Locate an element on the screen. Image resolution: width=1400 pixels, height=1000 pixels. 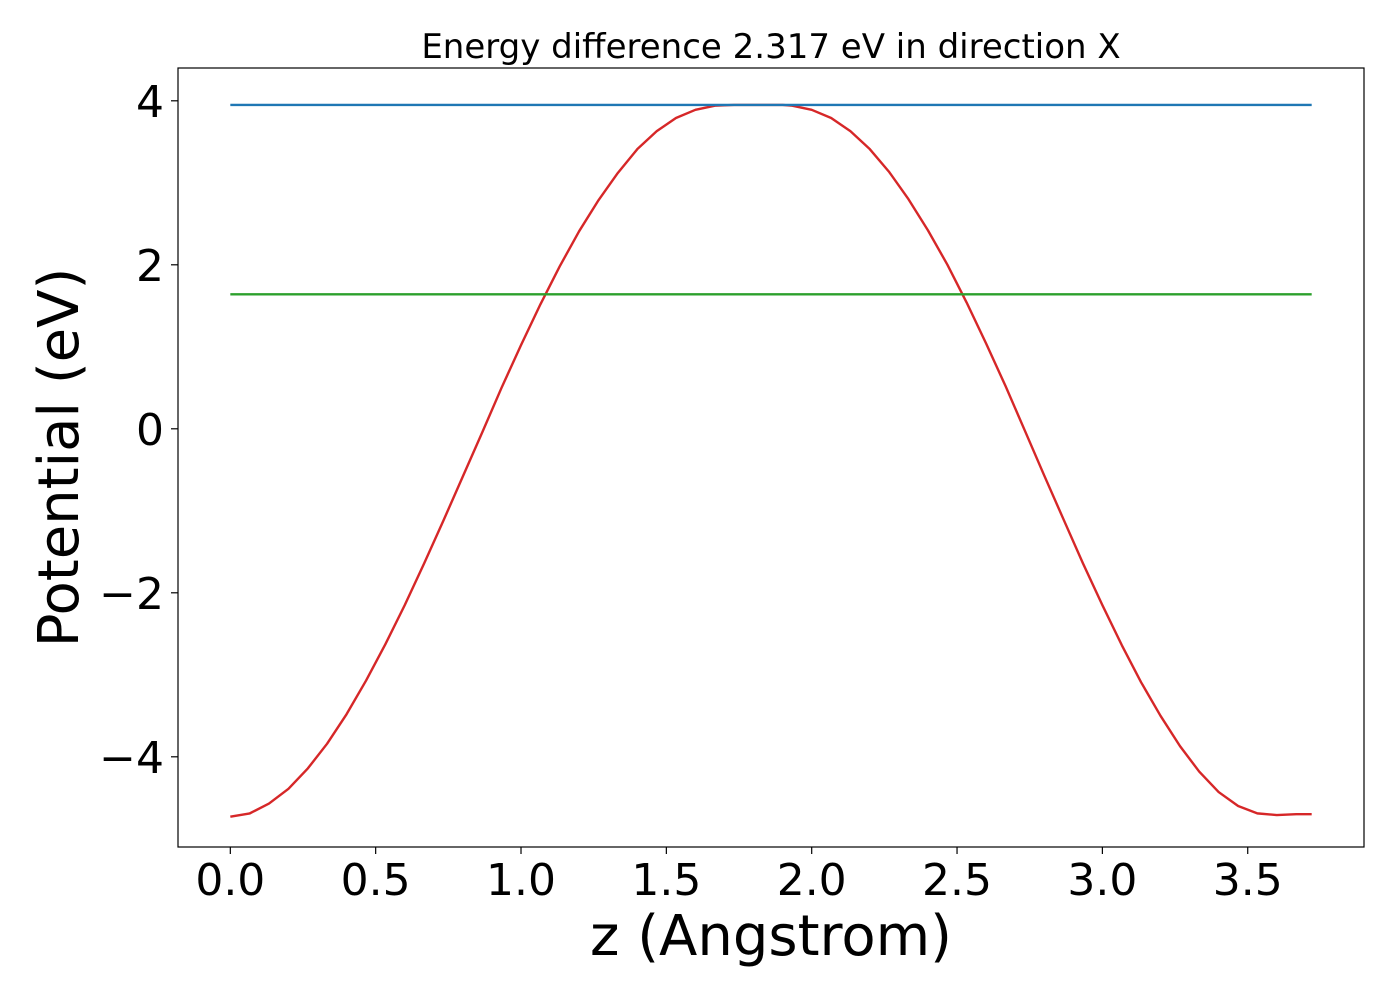
x-tick-label: 3.5 is located at coordinates (1248, 880).